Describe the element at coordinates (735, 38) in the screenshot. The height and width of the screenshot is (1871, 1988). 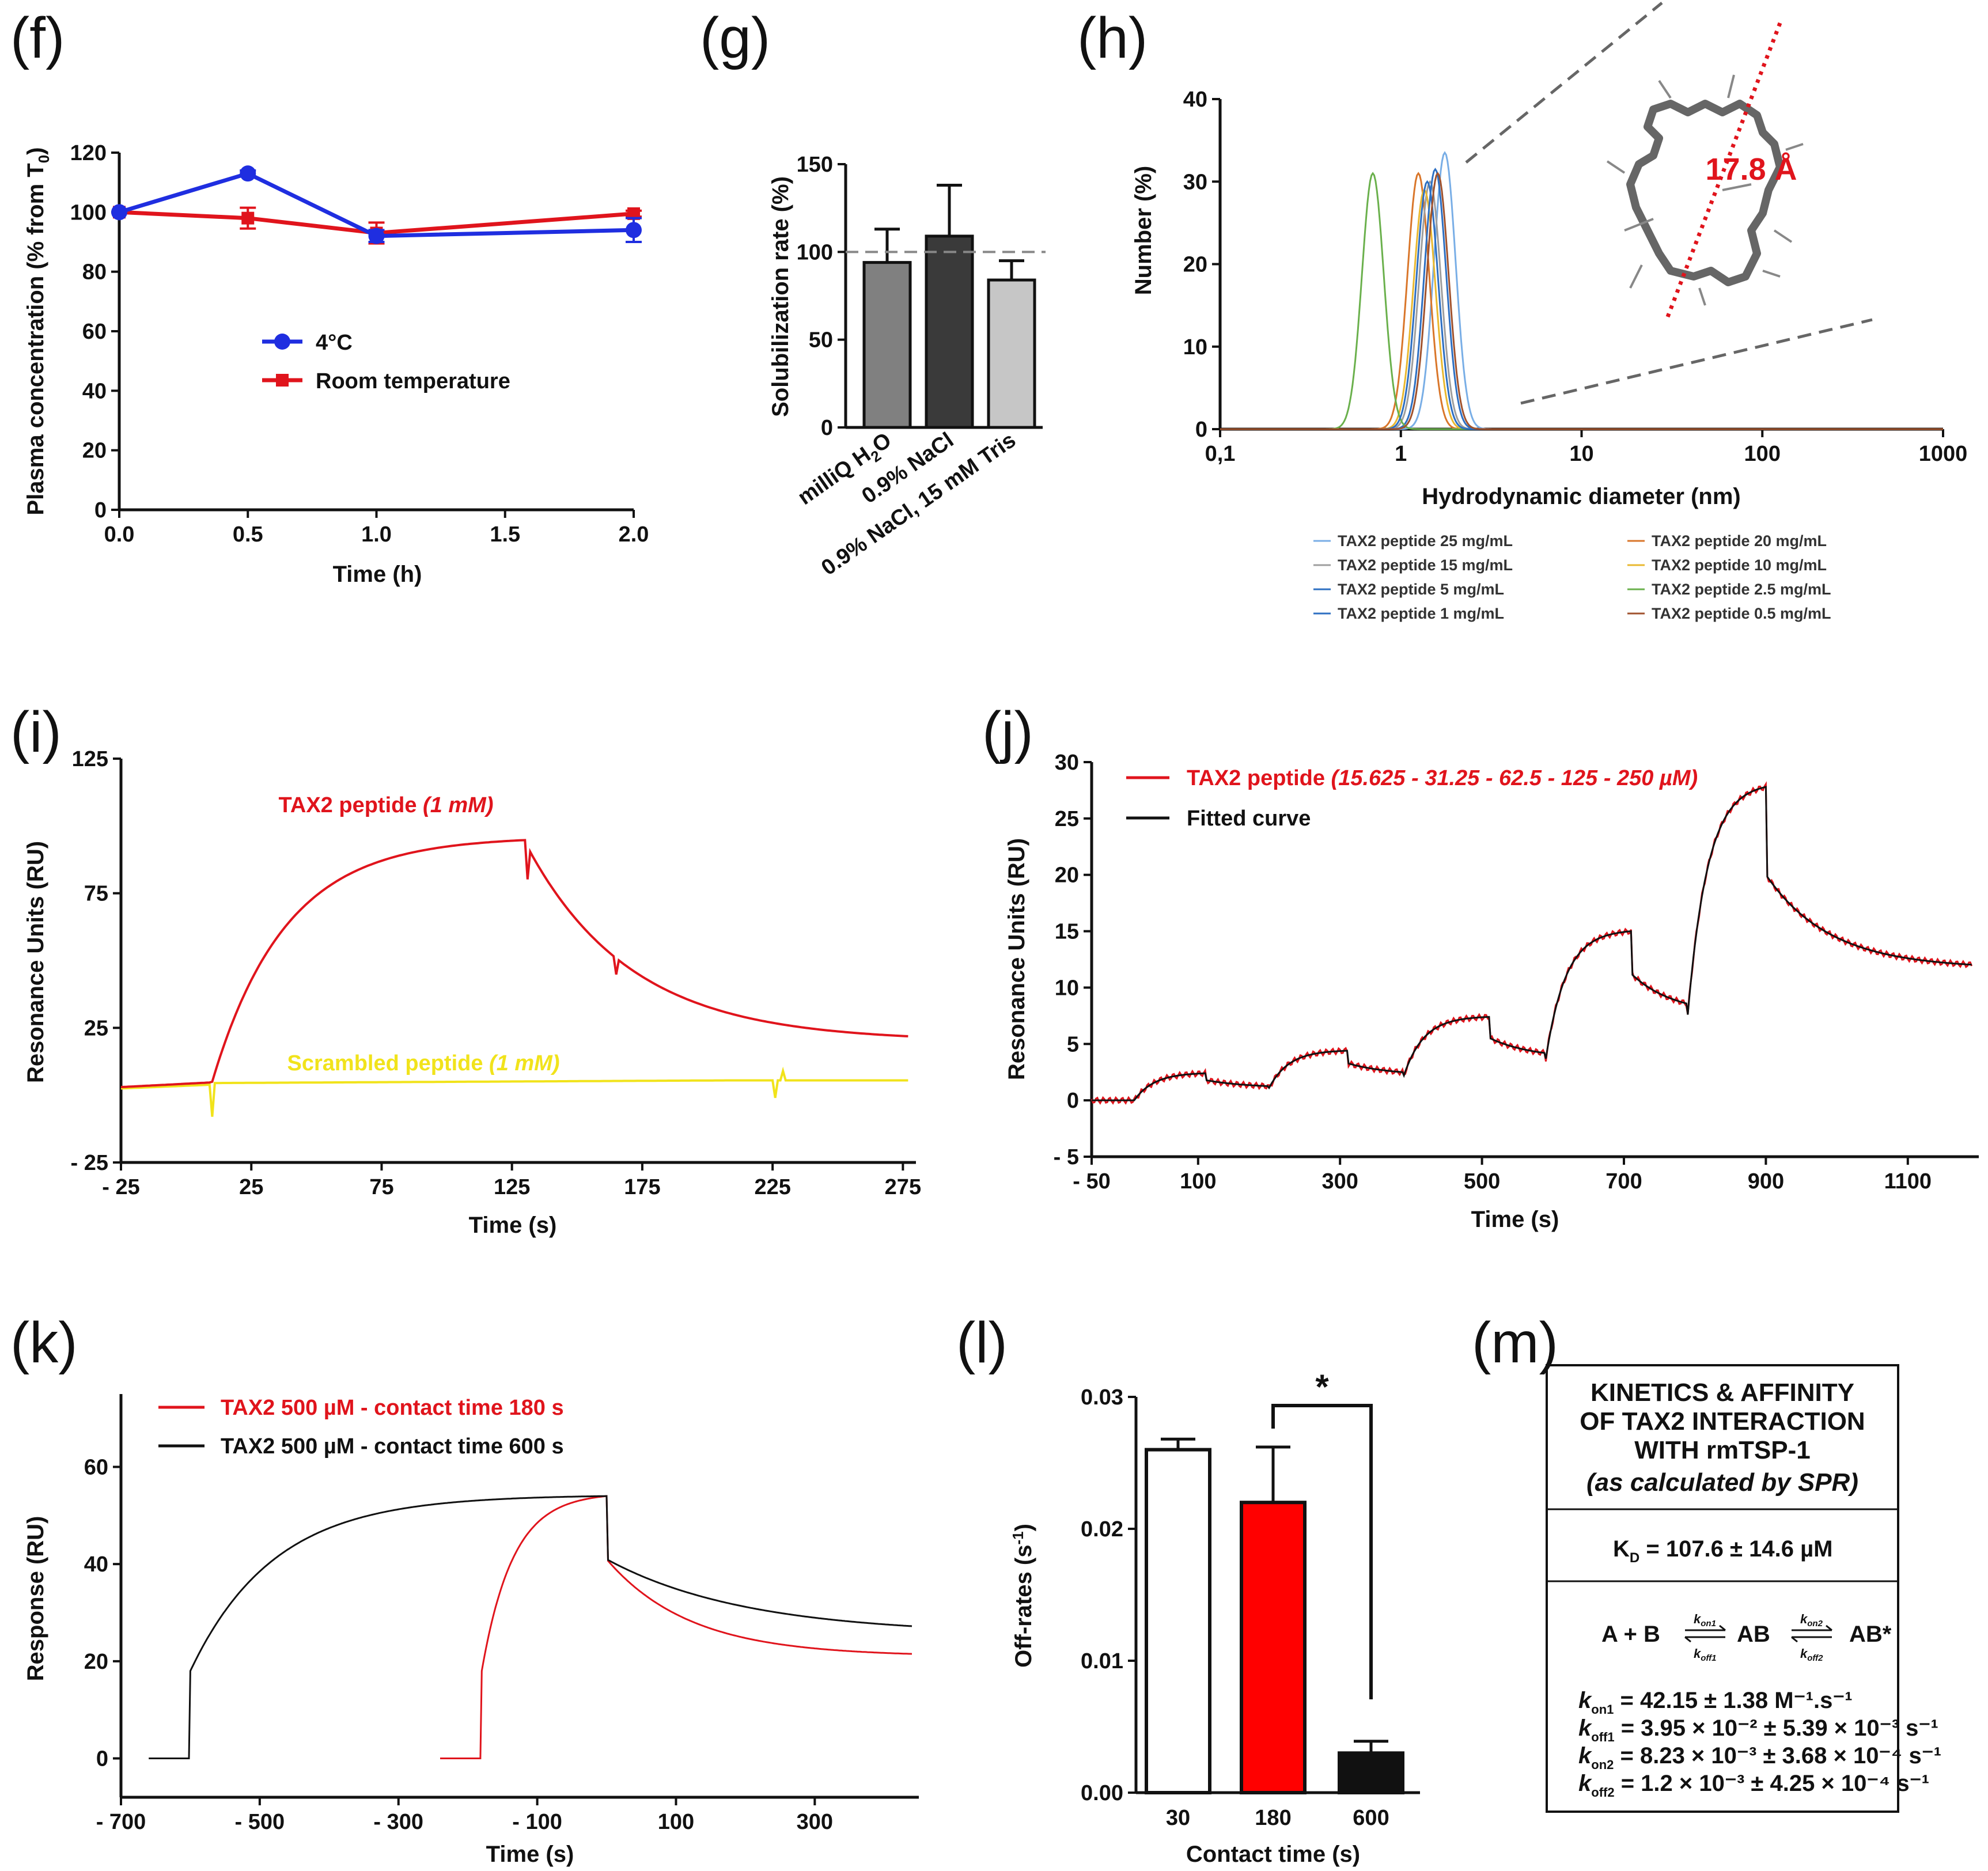
I see `panel-label-g: (g)` at that location.